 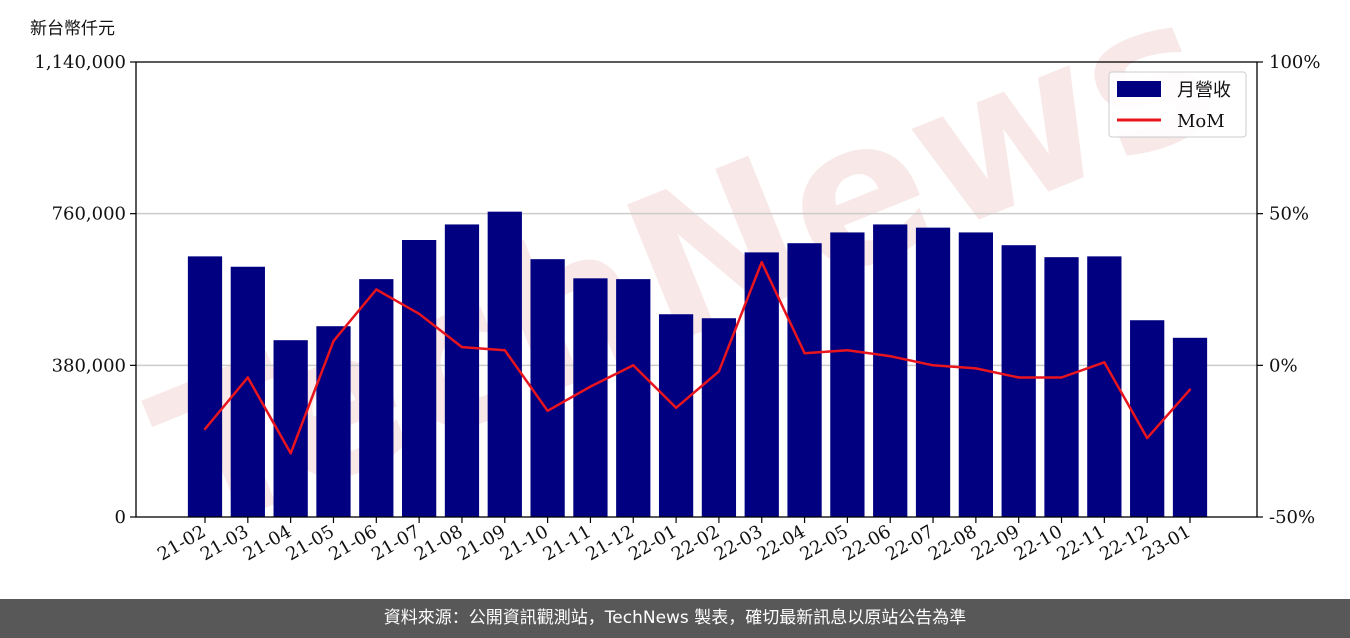 I want to click on x-tick-label: 21-12, so click(x=609, y=543).